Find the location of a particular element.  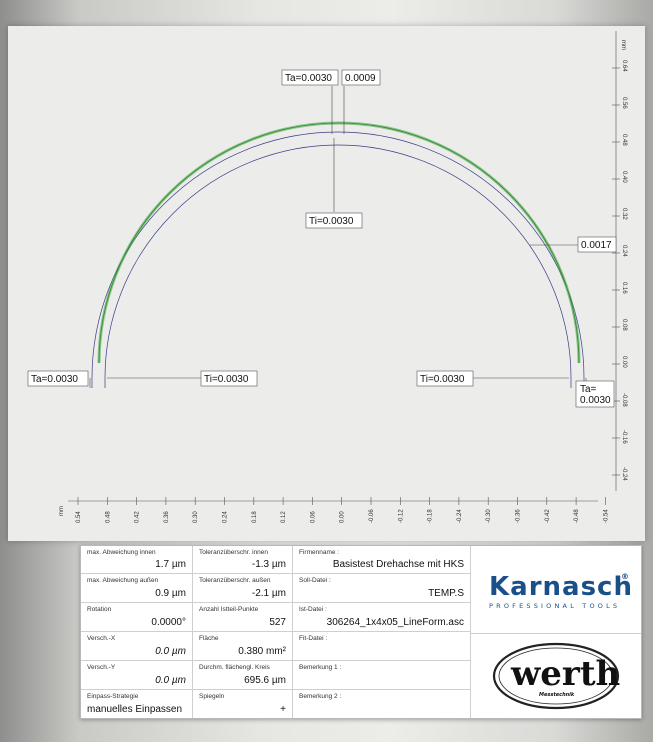

right-tick-label: -0.08 is located at coordinates (624, 400).